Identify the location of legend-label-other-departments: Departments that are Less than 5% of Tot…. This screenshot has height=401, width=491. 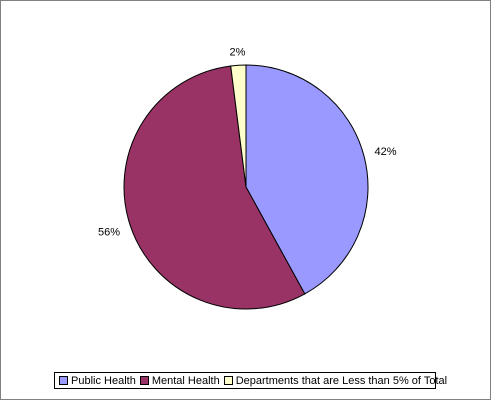
(341, 380).